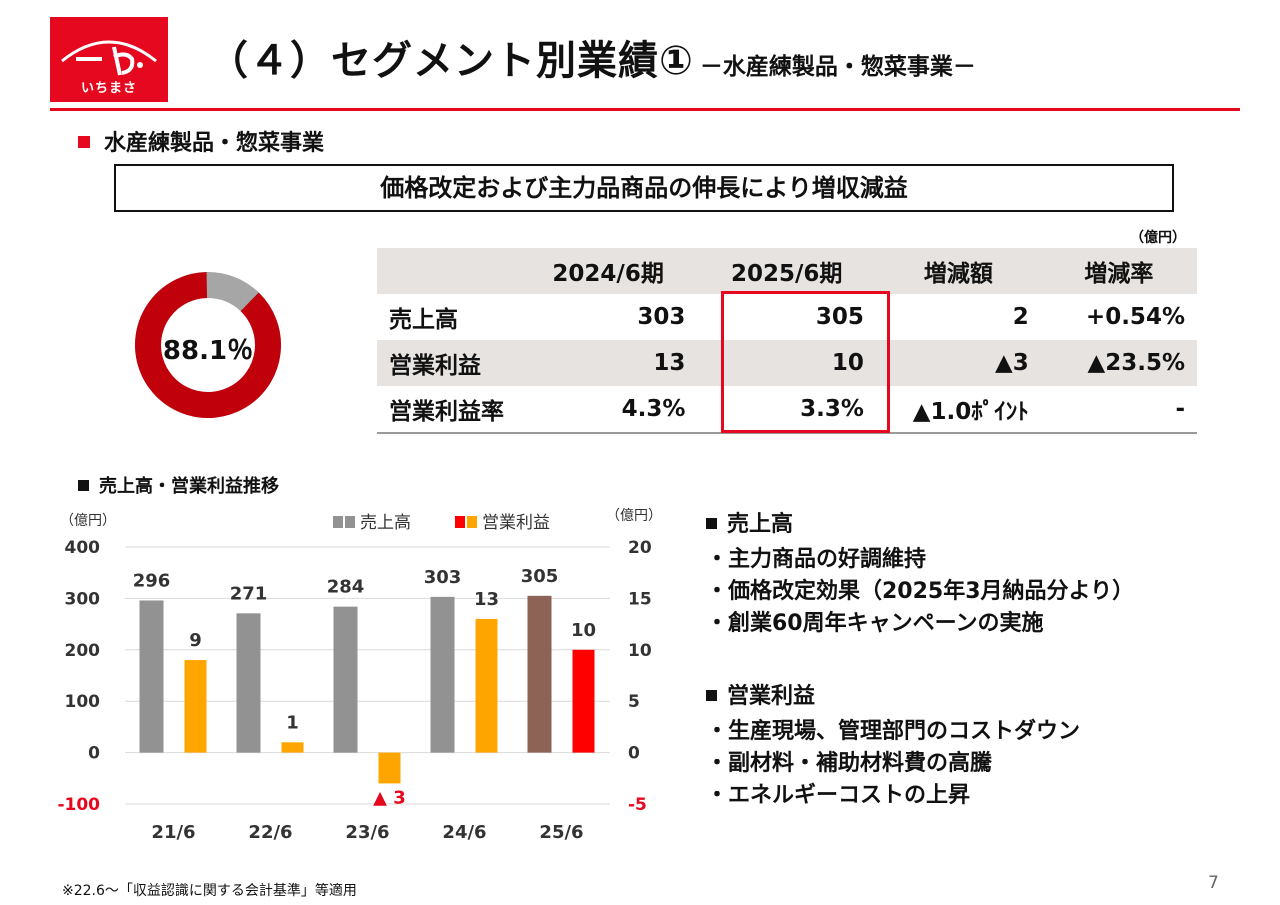 The width and height of the screenshot is (1280, 905). What do you see at coordinates (435, 366) in the screenshot?
I see `table-cell: 営業利益` at bounding box center [435, 366].